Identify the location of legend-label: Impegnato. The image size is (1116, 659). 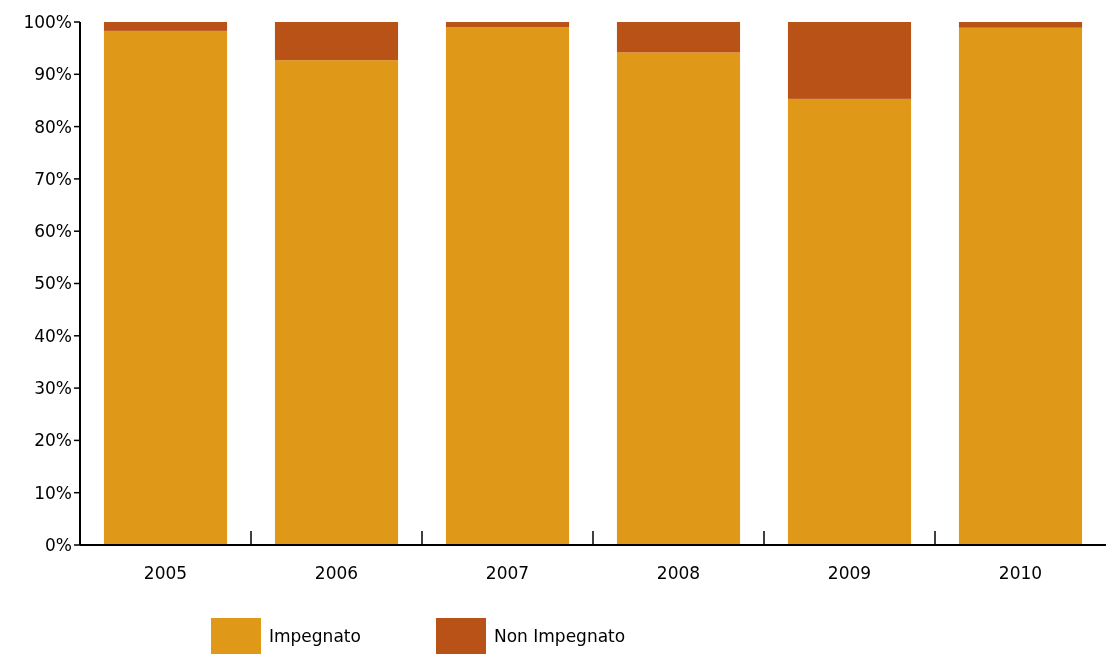
(315, 636).